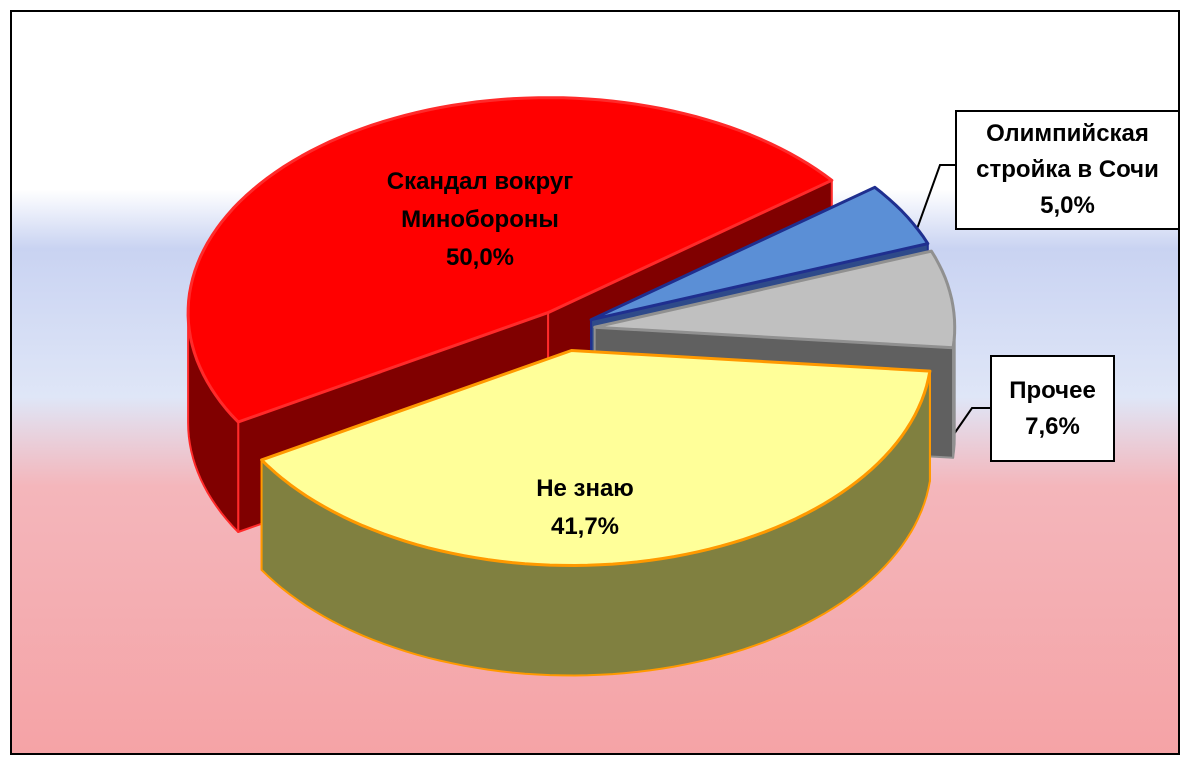  I want to click on category-label: Не знаю, so click(585, 488).